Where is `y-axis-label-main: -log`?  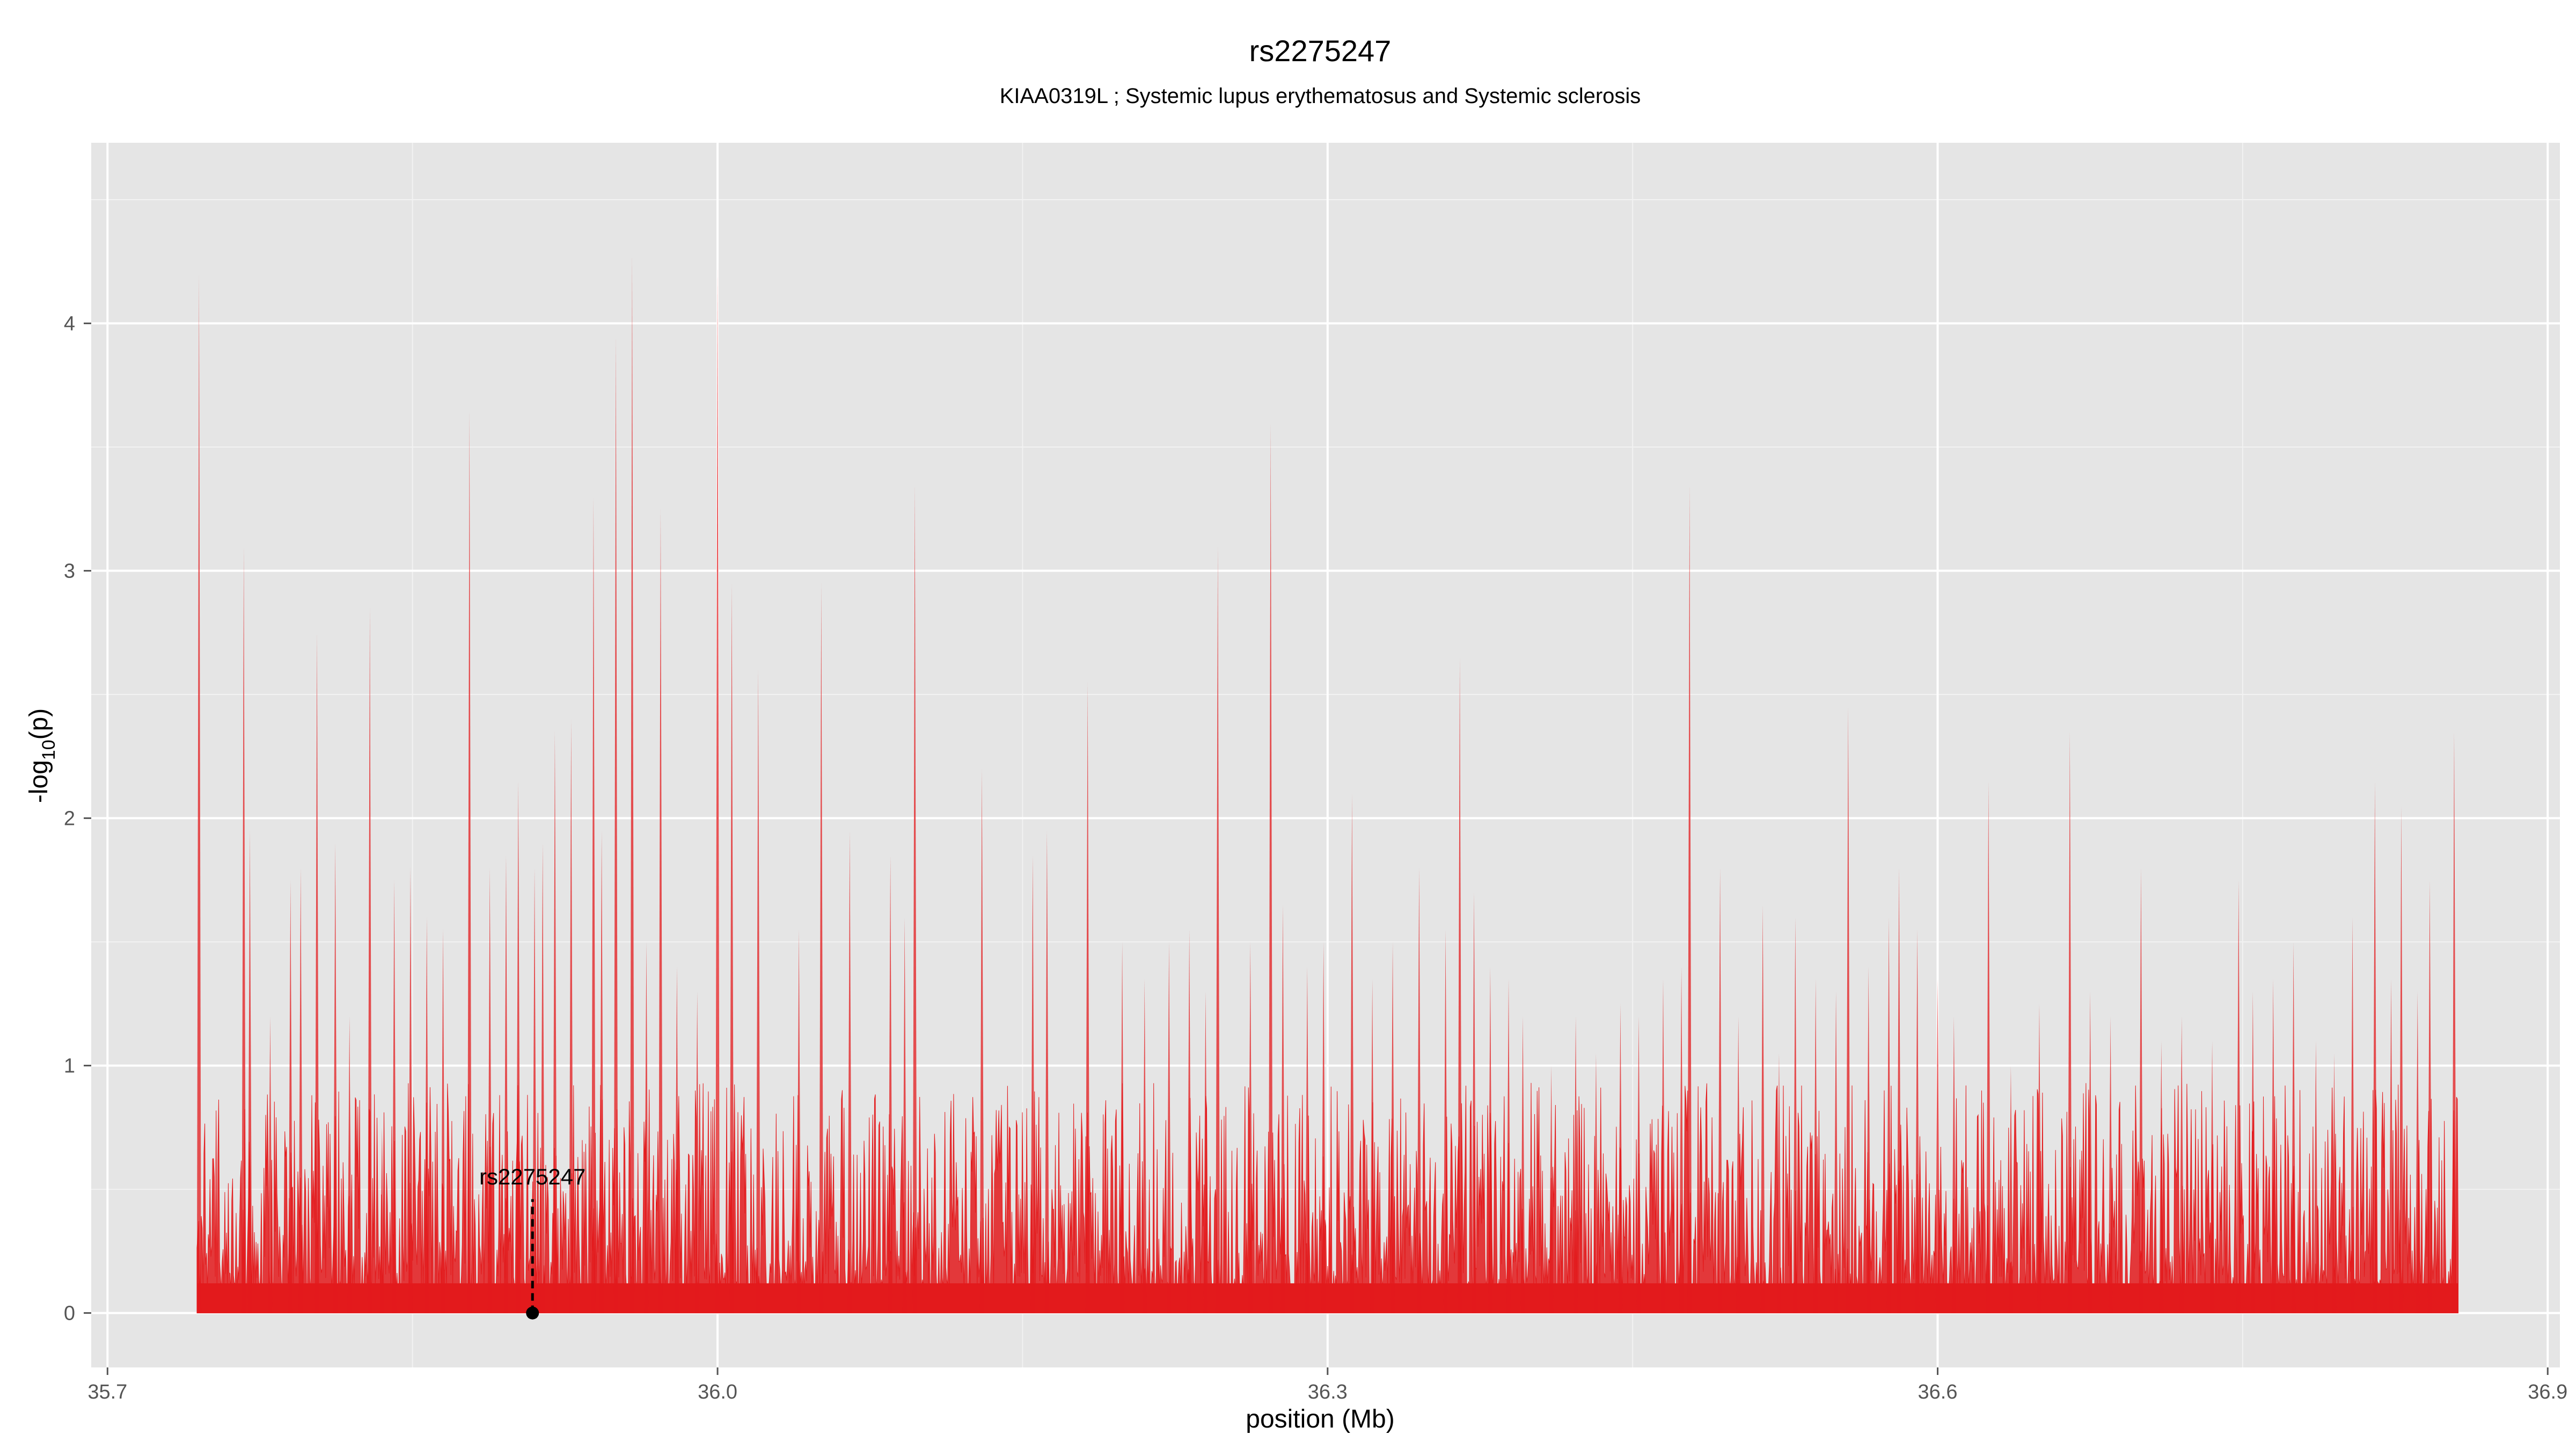
y-axis-label-main: -log is located at coordinates (39, 781).